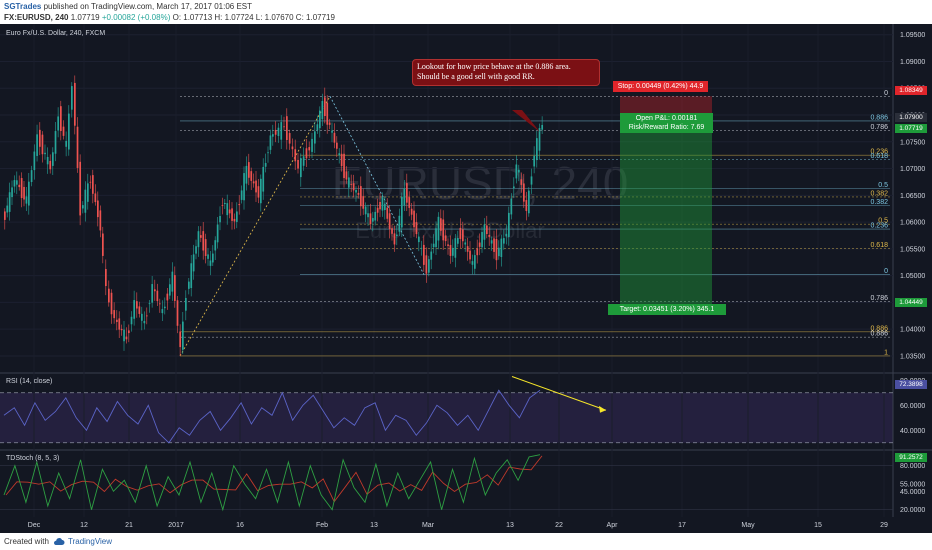 This screenshot has height=550, width=932. What do you see at coordinates (911, 457) in the screenshot?
I see `stoch-value-tag: 91.2572` at bounding box center [911, 457].